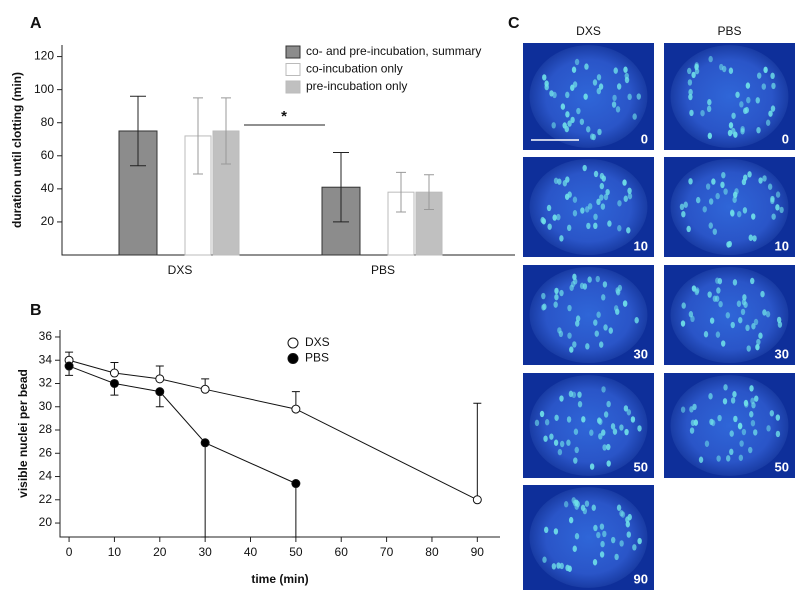 The width and height of the screenshot is (800, 608). I want to click on x-tick-label: 90, so click(478, 552).